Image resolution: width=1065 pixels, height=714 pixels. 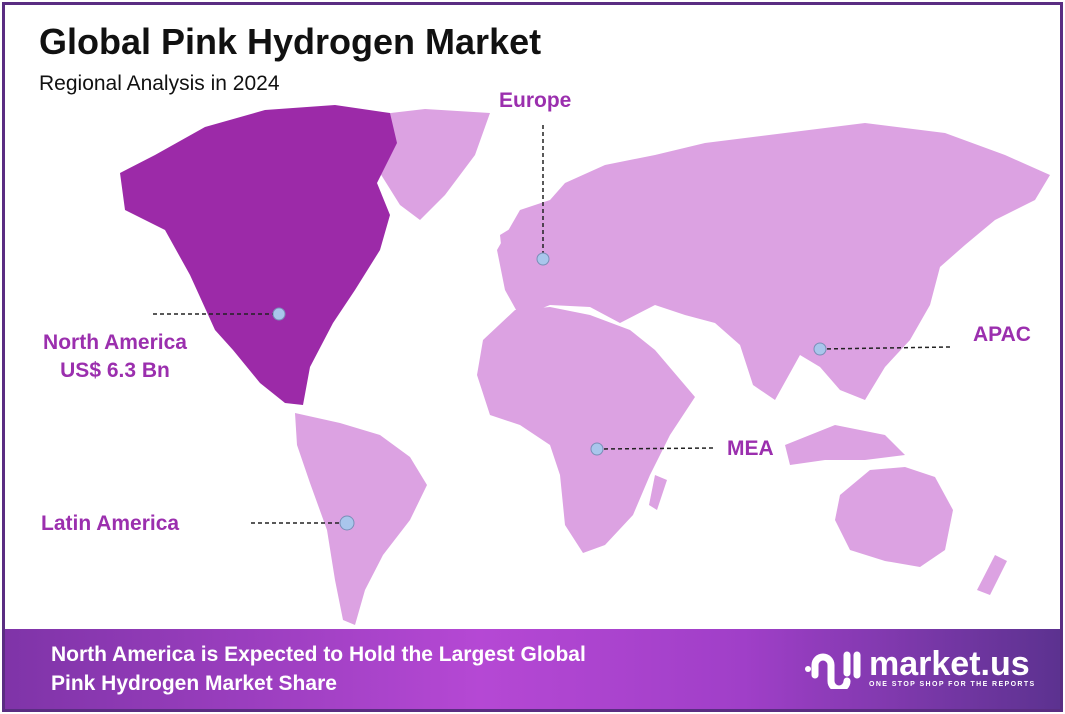 I want to click on africa, so click(x=586, y=430).